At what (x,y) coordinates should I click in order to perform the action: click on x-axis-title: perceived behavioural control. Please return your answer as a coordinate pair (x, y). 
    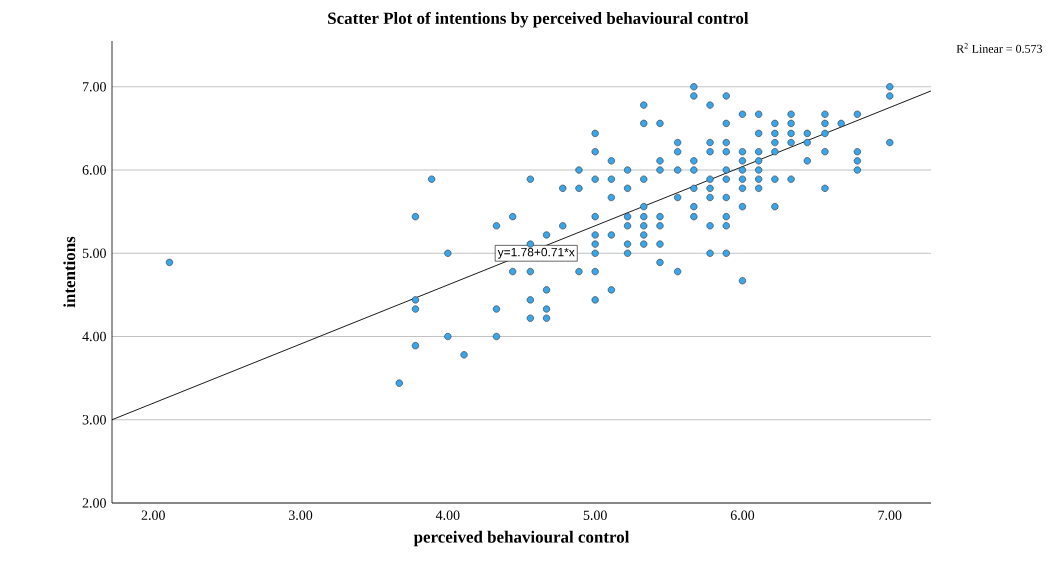
    Looking at the image, I should click on (521, 538).